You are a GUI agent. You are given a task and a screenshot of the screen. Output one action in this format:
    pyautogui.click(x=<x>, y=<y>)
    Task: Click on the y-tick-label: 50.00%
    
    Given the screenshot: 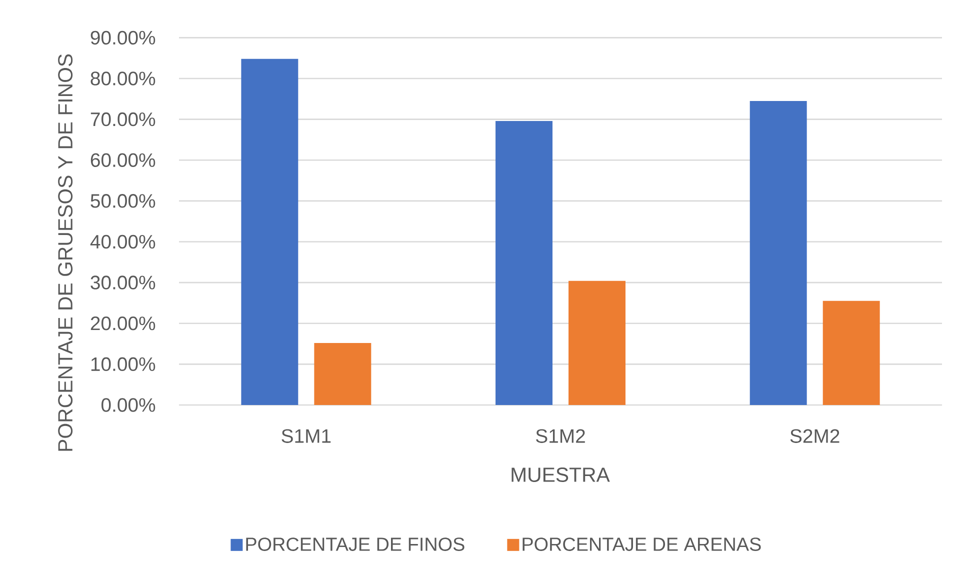 What is the action you would take?
    pyautogui.click(x=123, y=201)
    